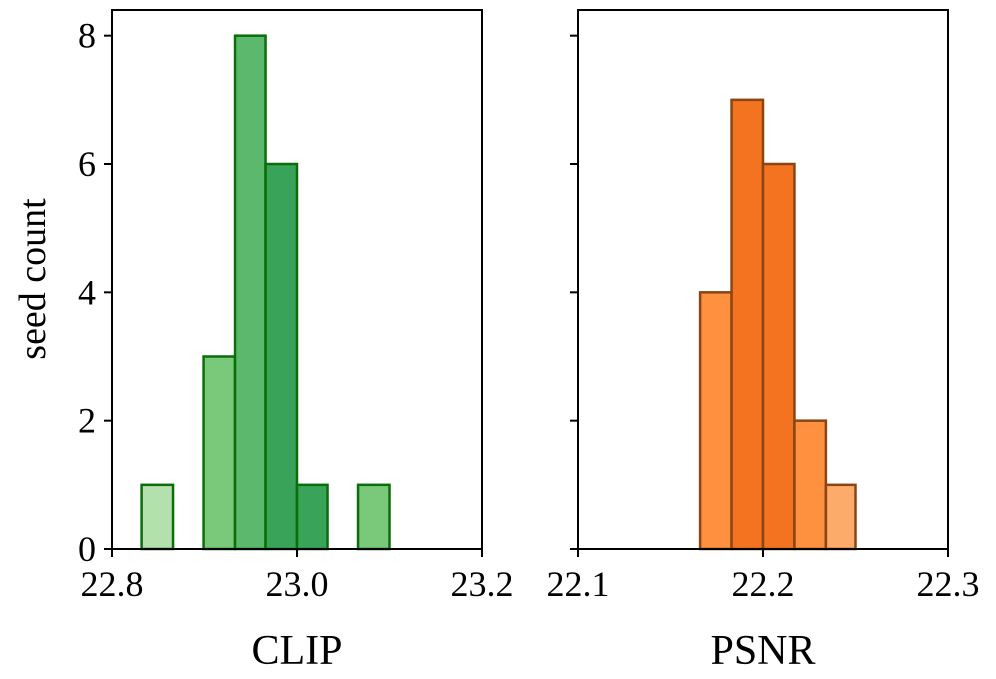  Describe the element at coordinates (297, 584) in the screenshot. I see `clip-x-tick-label-1: 23.0` at that location.